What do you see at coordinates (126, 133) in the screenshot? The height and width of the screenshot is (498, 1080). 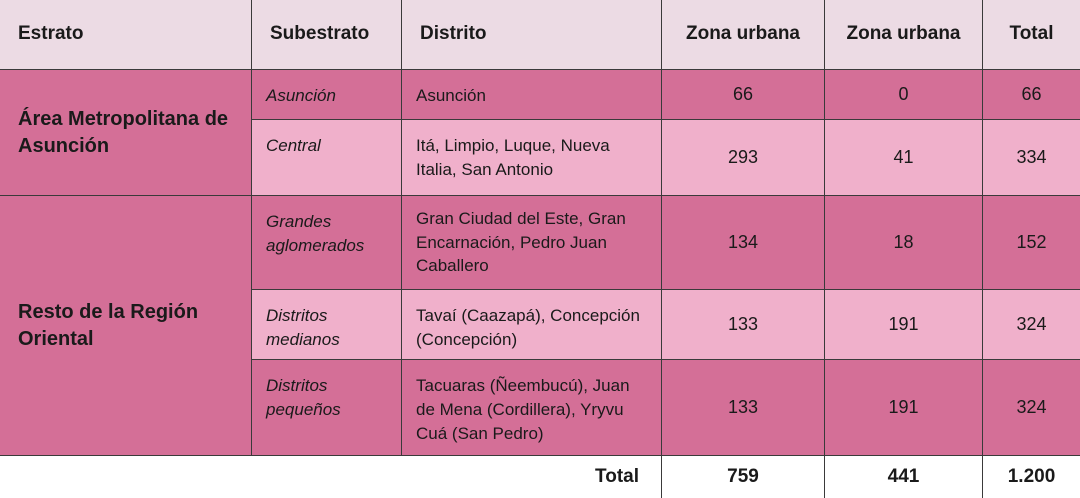 I see `estrato-cell: Área Metropolitana de Asunción` at bounding box center [126, 133].